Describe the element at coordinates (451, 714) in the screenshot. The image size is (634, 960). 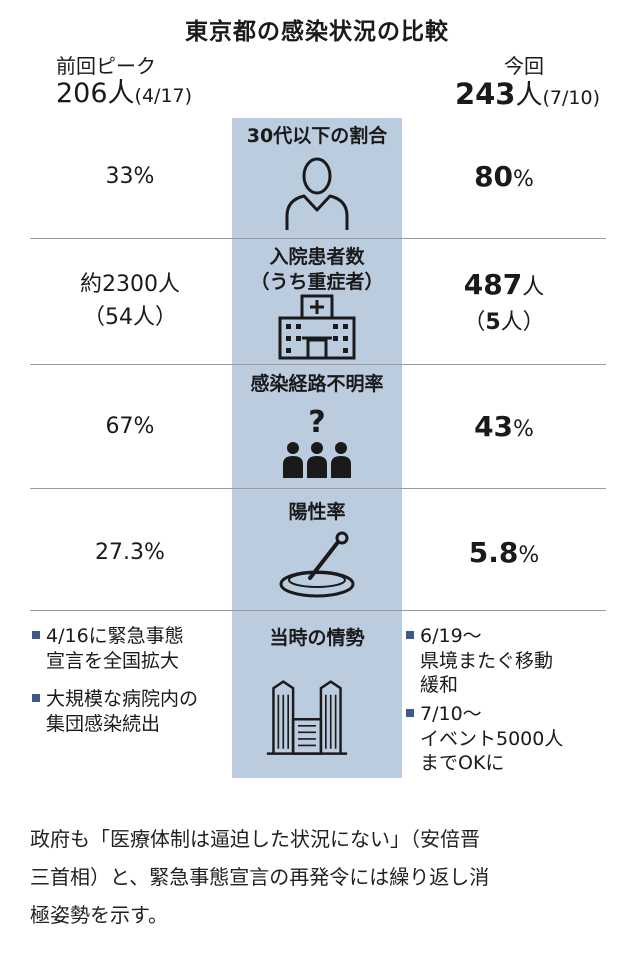
I see `list-item-line: 7/10～` at that location.